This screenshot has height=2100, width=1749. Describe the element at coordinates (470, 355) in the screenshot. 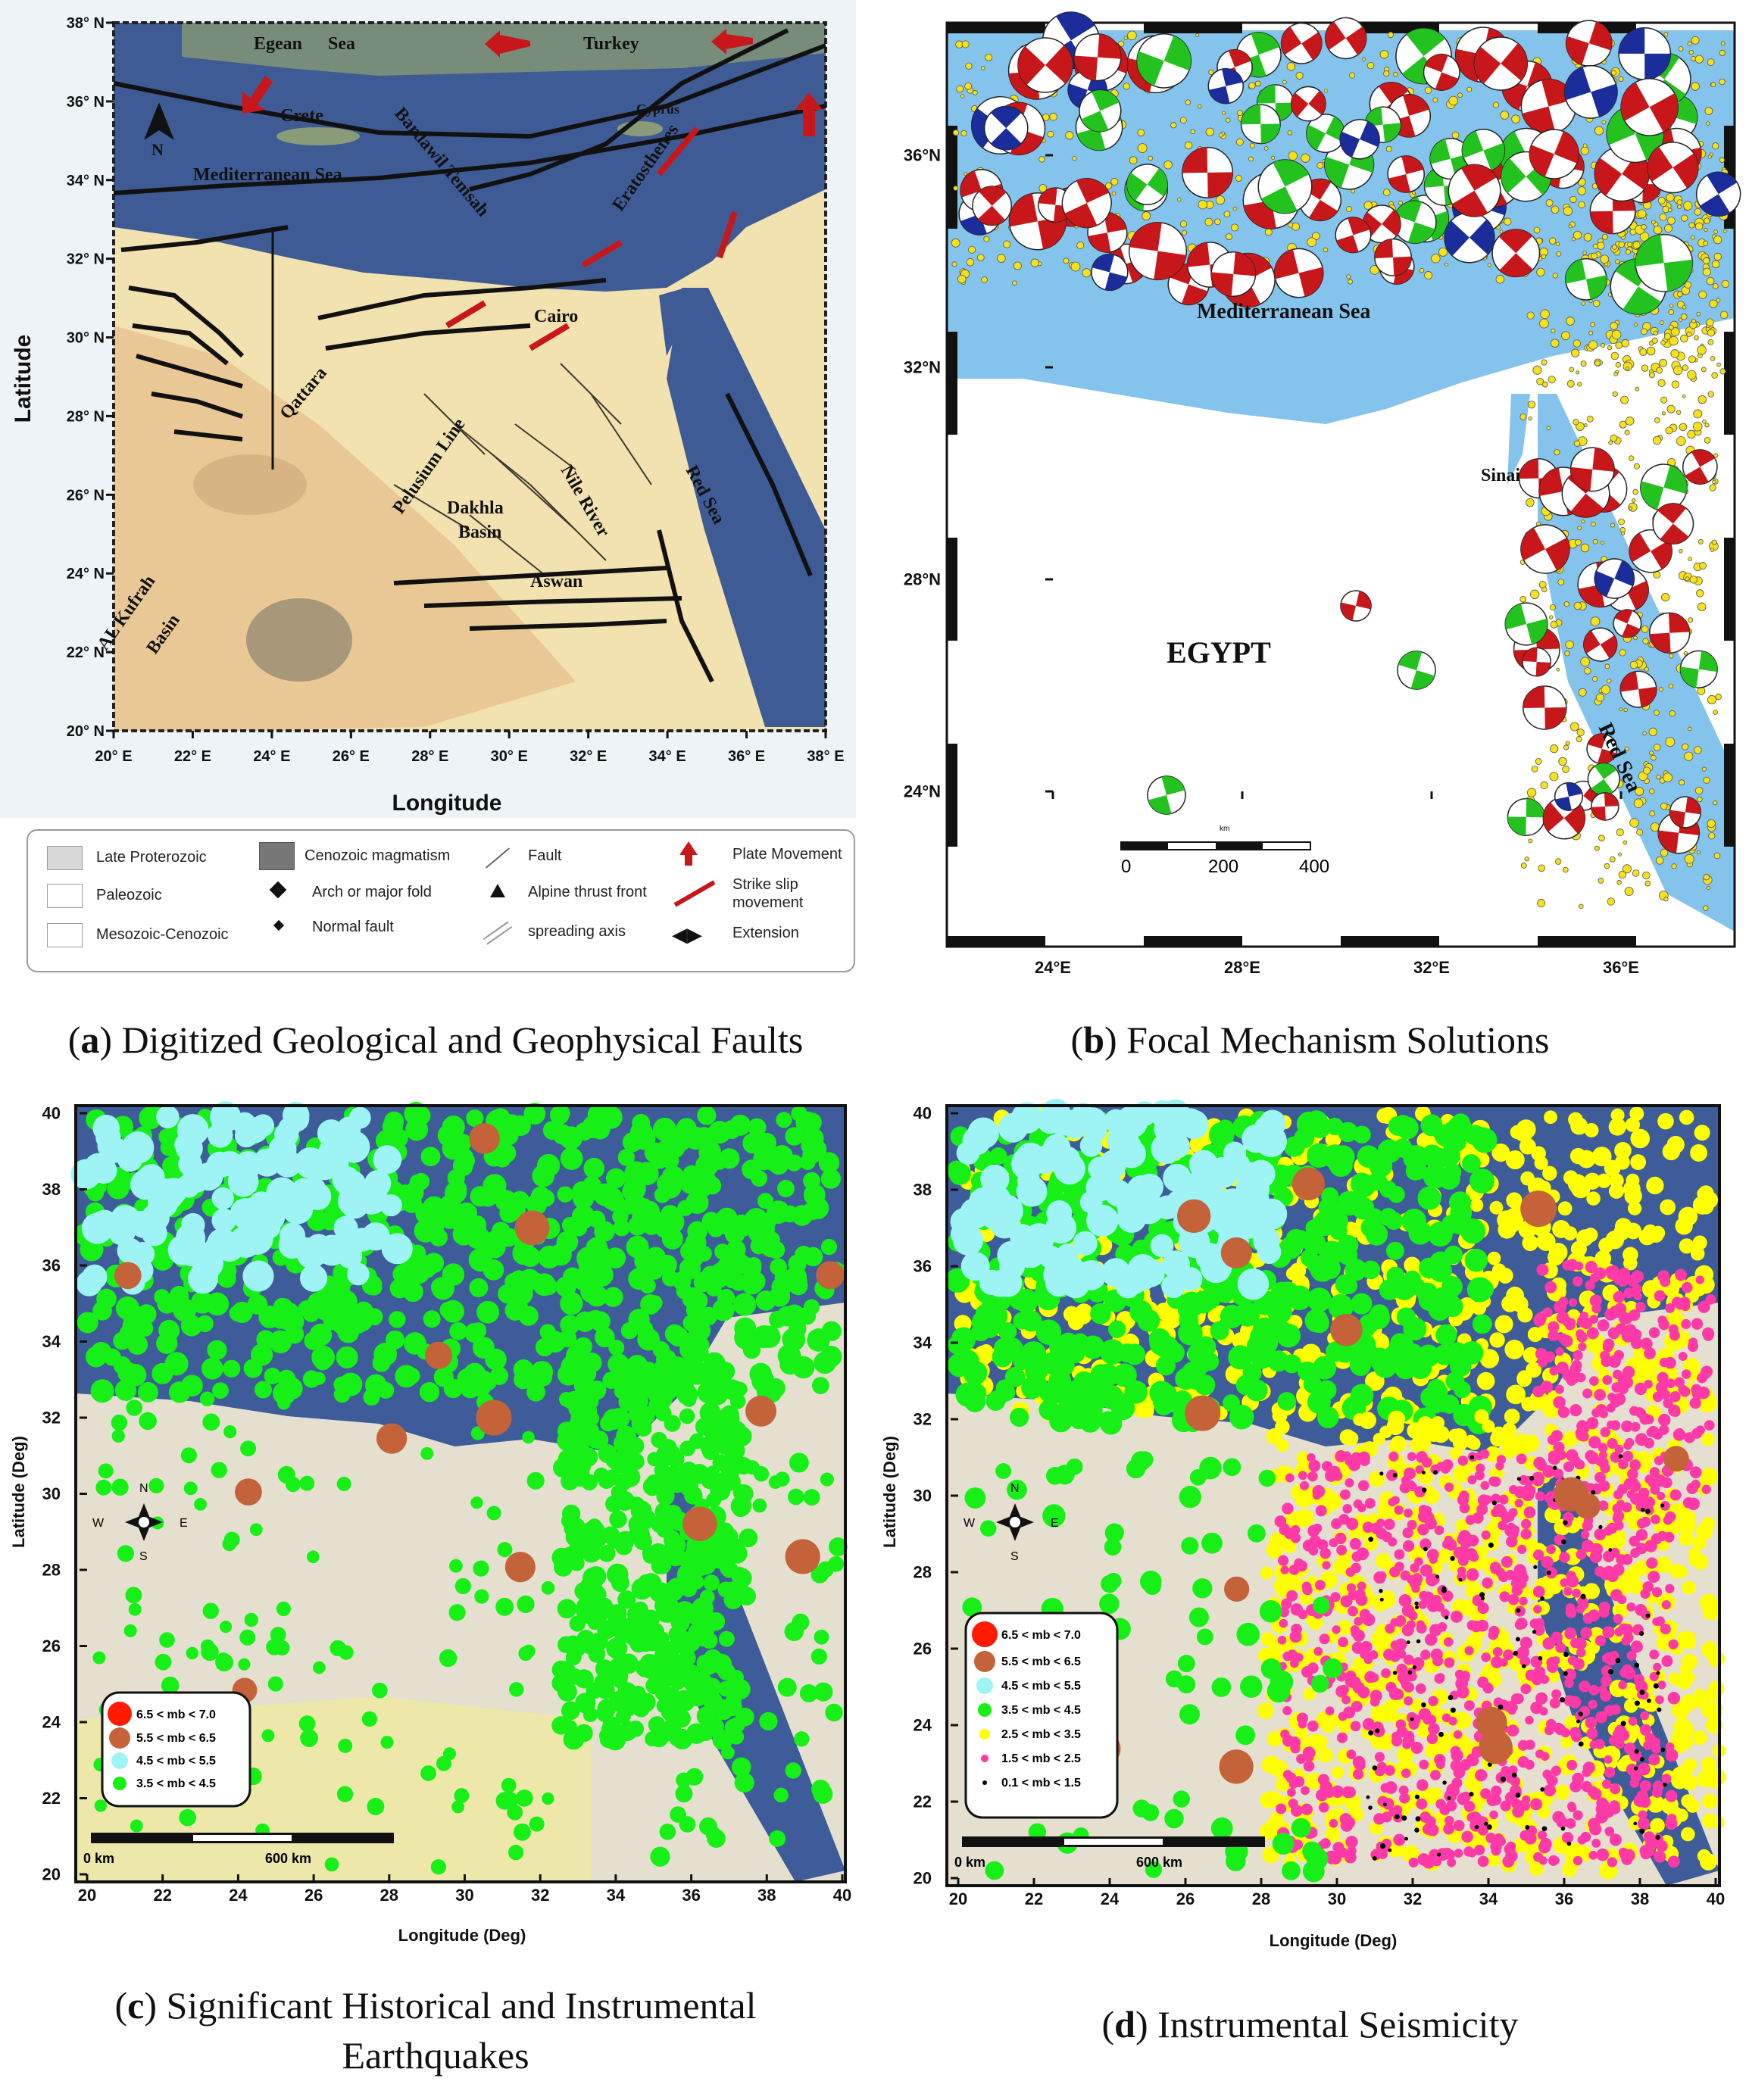

I see `fault-lines` at that location.